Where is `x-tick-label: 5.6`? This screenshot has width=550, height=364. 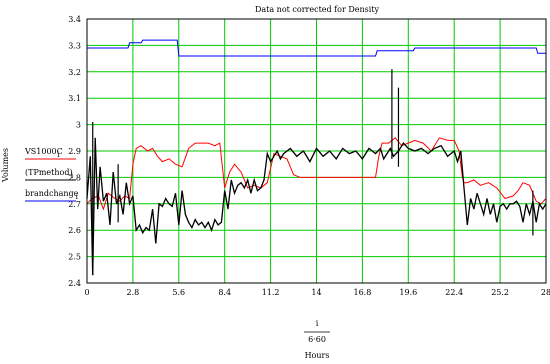
x-tick-label: 5.6 is located at coordinates (178, 292).